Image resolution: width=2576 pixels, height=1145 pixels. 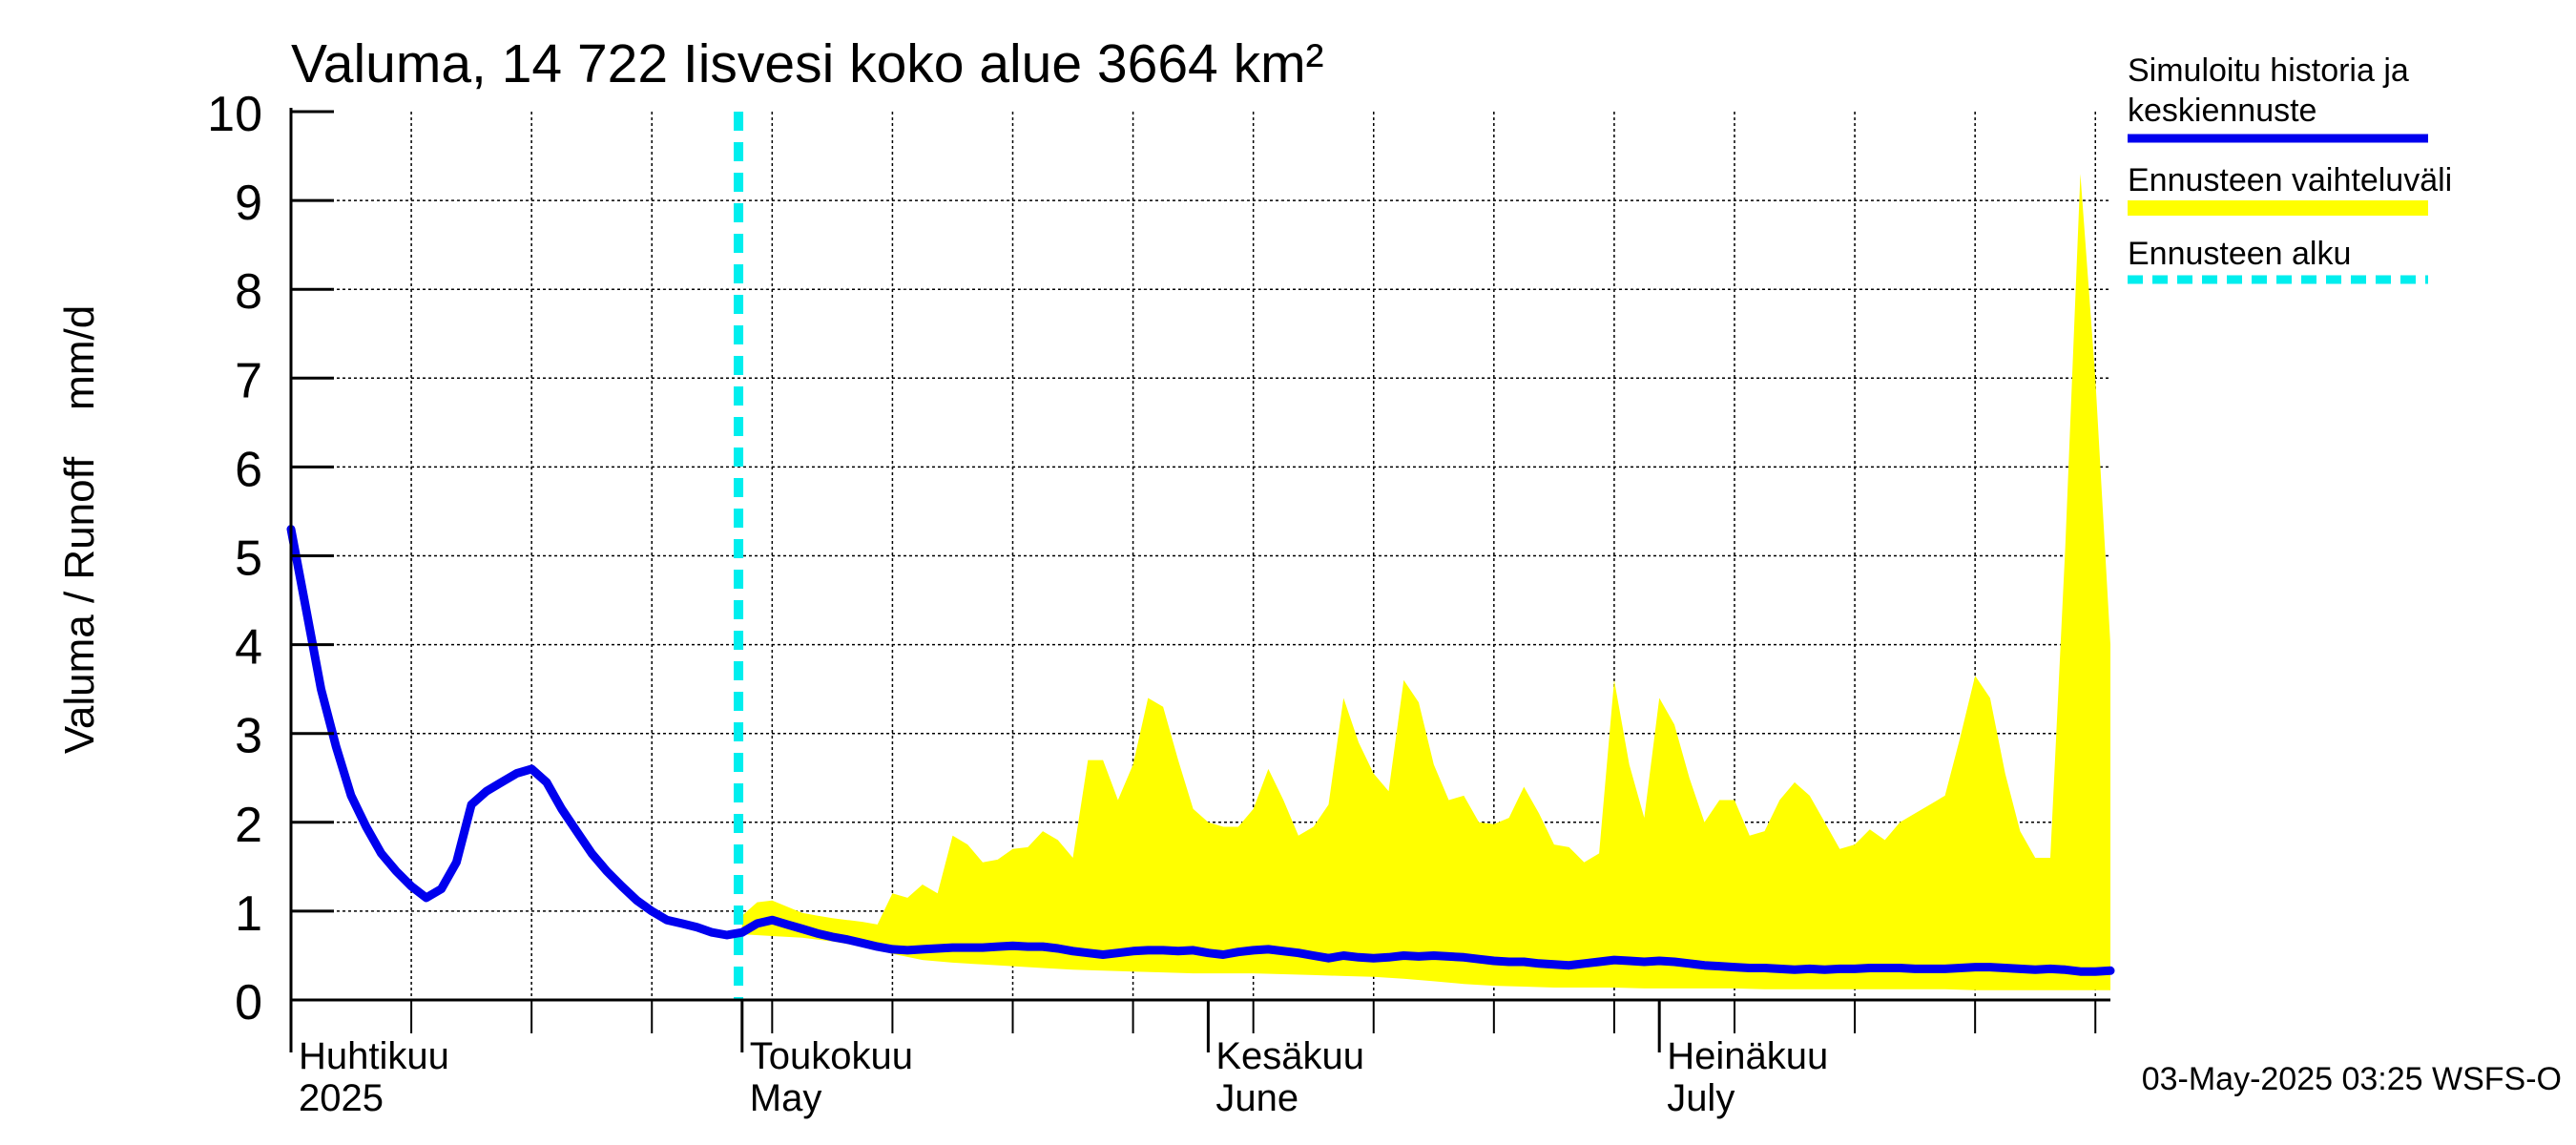 I want to click on y-tick-label: 9, so click(x=248, y=204).